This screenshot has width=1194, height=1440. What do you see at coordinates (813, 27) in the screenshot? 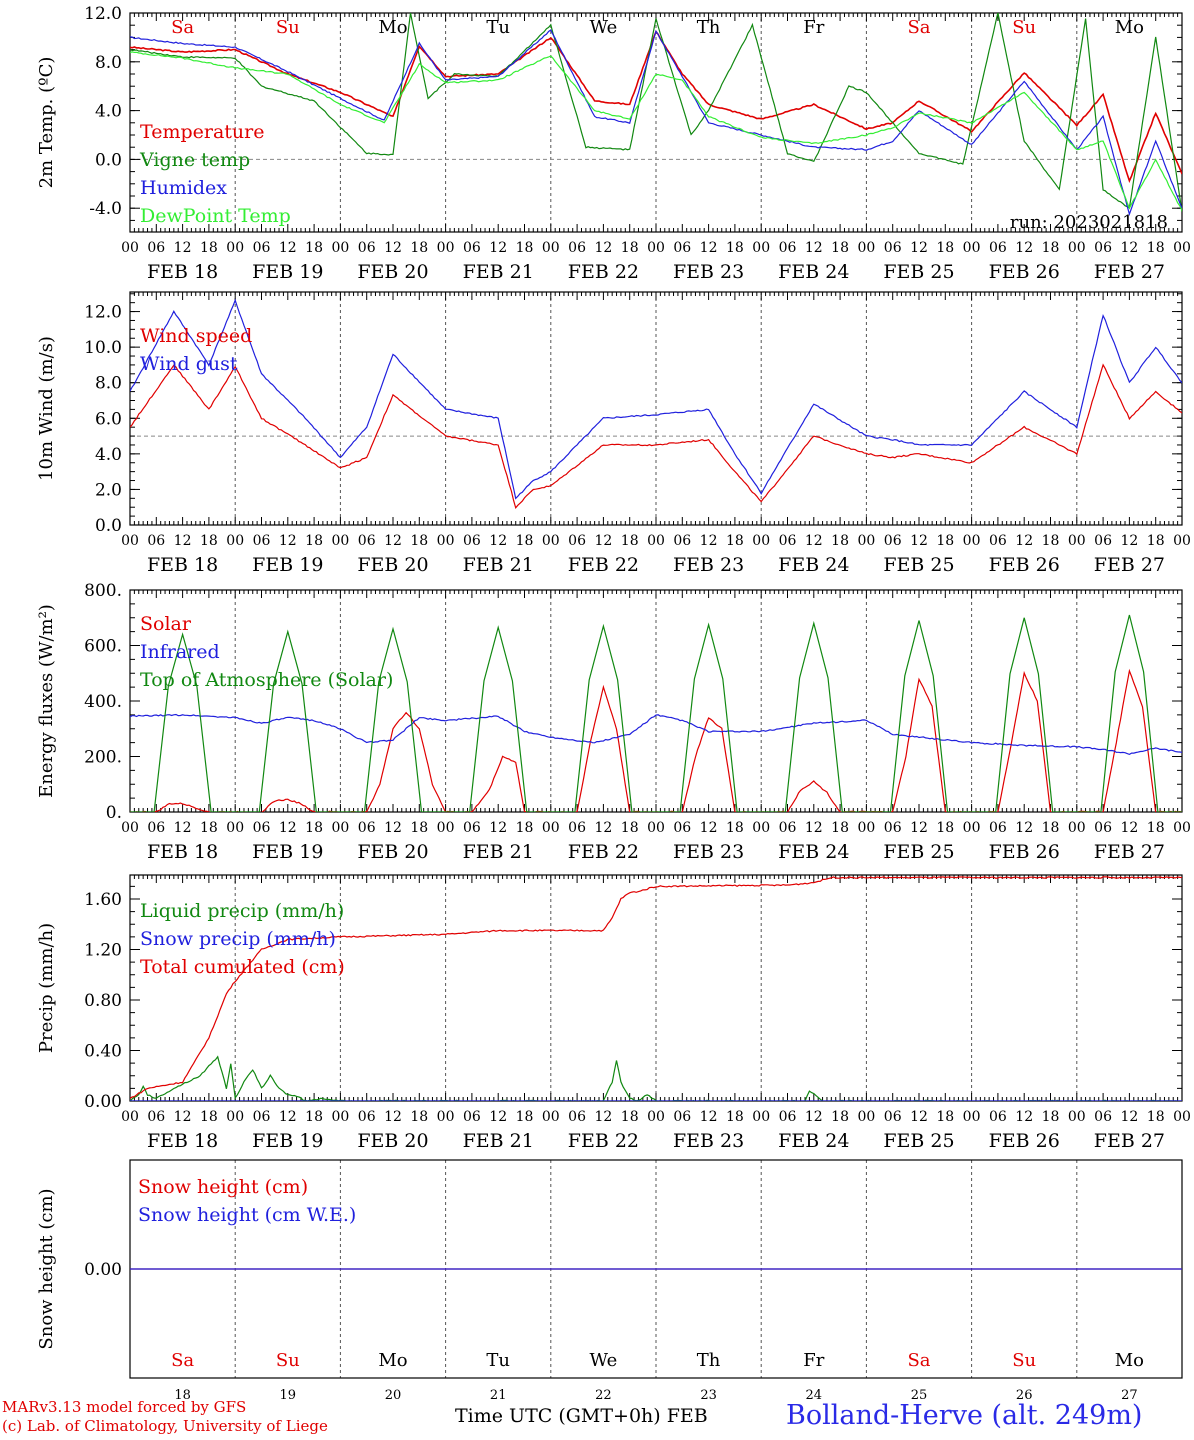
I see `weekday-label: Fr` at bounding box center [813, 27].